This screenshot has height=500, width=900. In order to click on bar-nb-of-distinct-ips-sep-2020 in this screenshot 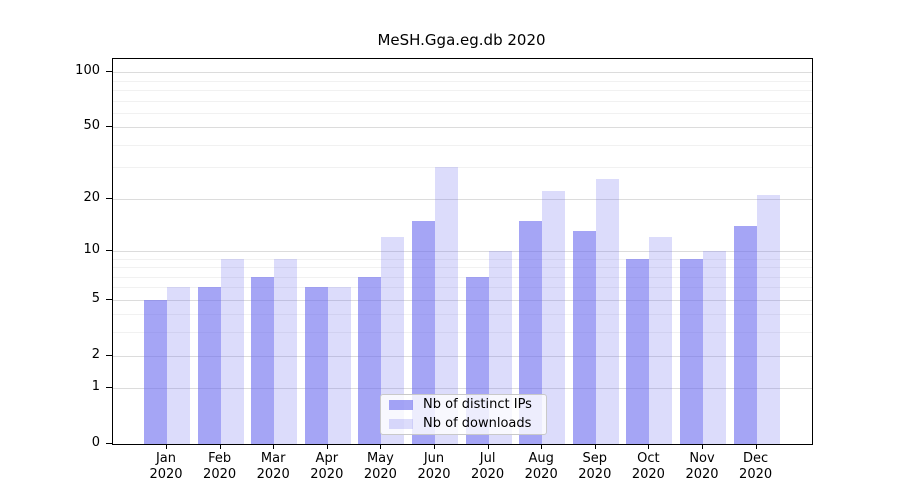, I will do `click(584, 337)`.